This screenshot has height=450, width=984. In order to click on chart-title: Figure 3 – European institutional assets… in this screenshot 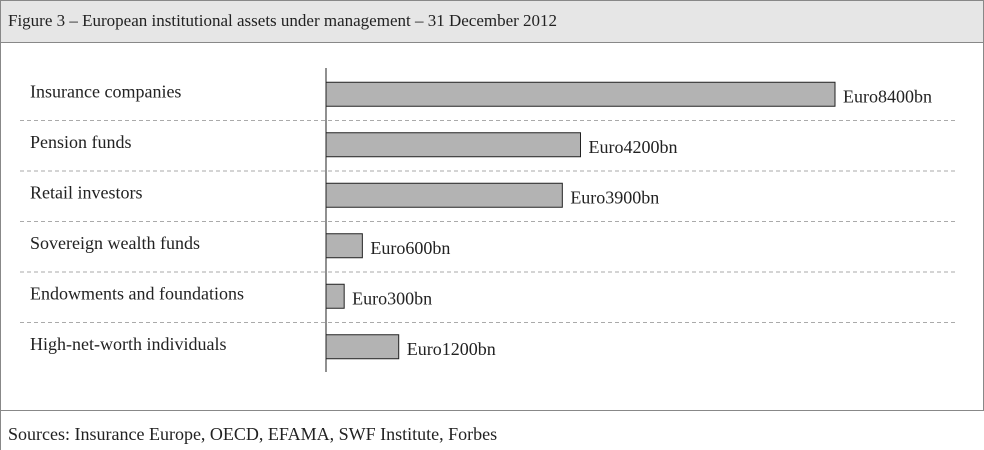, I will do `click(282, 20)`.